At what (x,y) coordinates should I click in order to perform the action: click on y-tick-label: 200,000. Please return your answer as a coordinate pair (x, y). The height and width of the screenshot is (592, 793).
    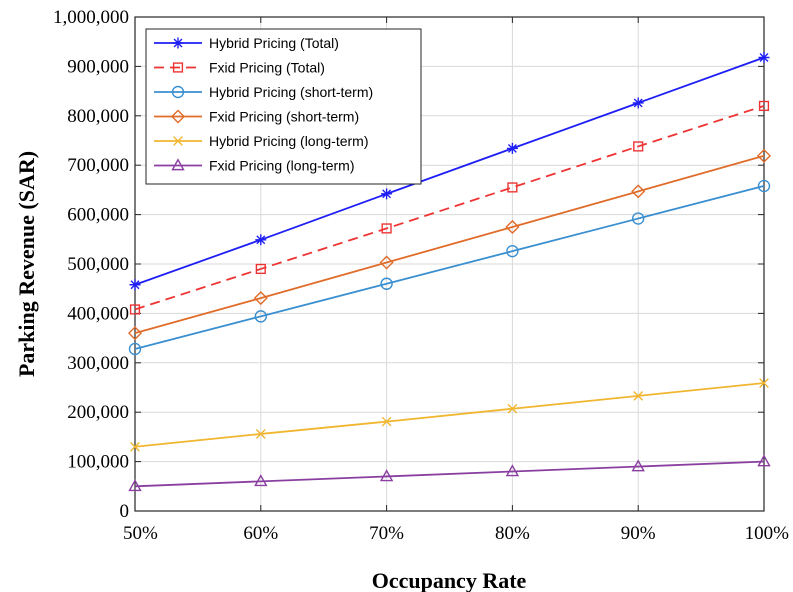
    Looking at the image, I should click on (98, 412).